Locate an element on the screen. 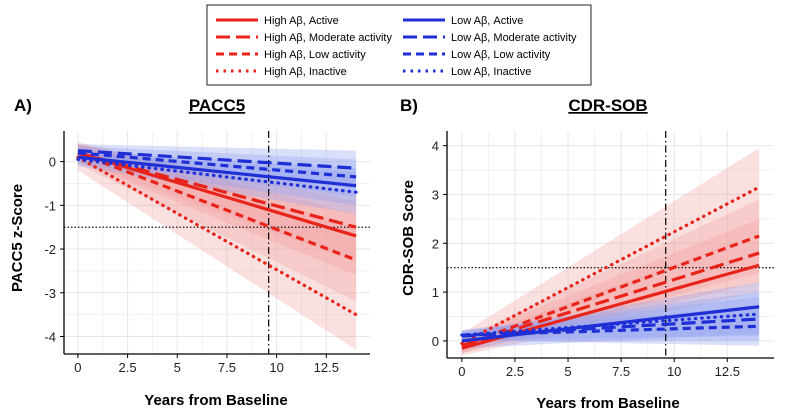 This screenshot has width=803, height=420. chart-title: CDR-SOB is located at coordinates (607, 105).